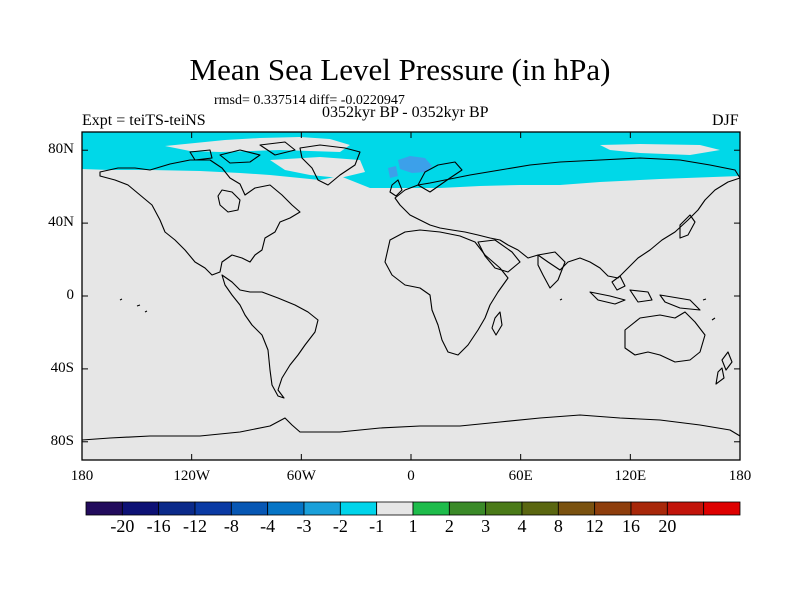 This screenshot has height=600, width=800. Describe the element at coordinates (558, 526) in the screenshot. I see `colorbar-label: 8` at that location.